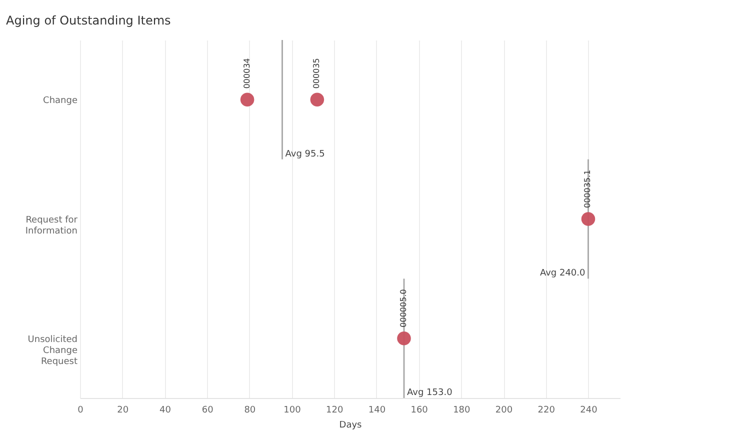 This screenshot has height=443, width=750. What do you see at coordinates (504, 411) in the screenshot?
I see `x-tick-label: 200` at bounding box center [504, 411].